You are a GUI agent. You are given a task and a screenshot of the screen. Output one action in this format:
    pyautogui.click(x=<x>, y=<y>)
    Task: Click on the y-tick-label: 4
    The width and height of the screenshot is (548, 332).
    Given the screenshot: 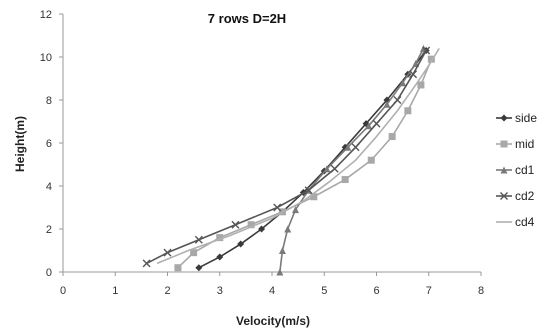 What is the action you would take?
    pyautogui.click(x=49, y=187)
    